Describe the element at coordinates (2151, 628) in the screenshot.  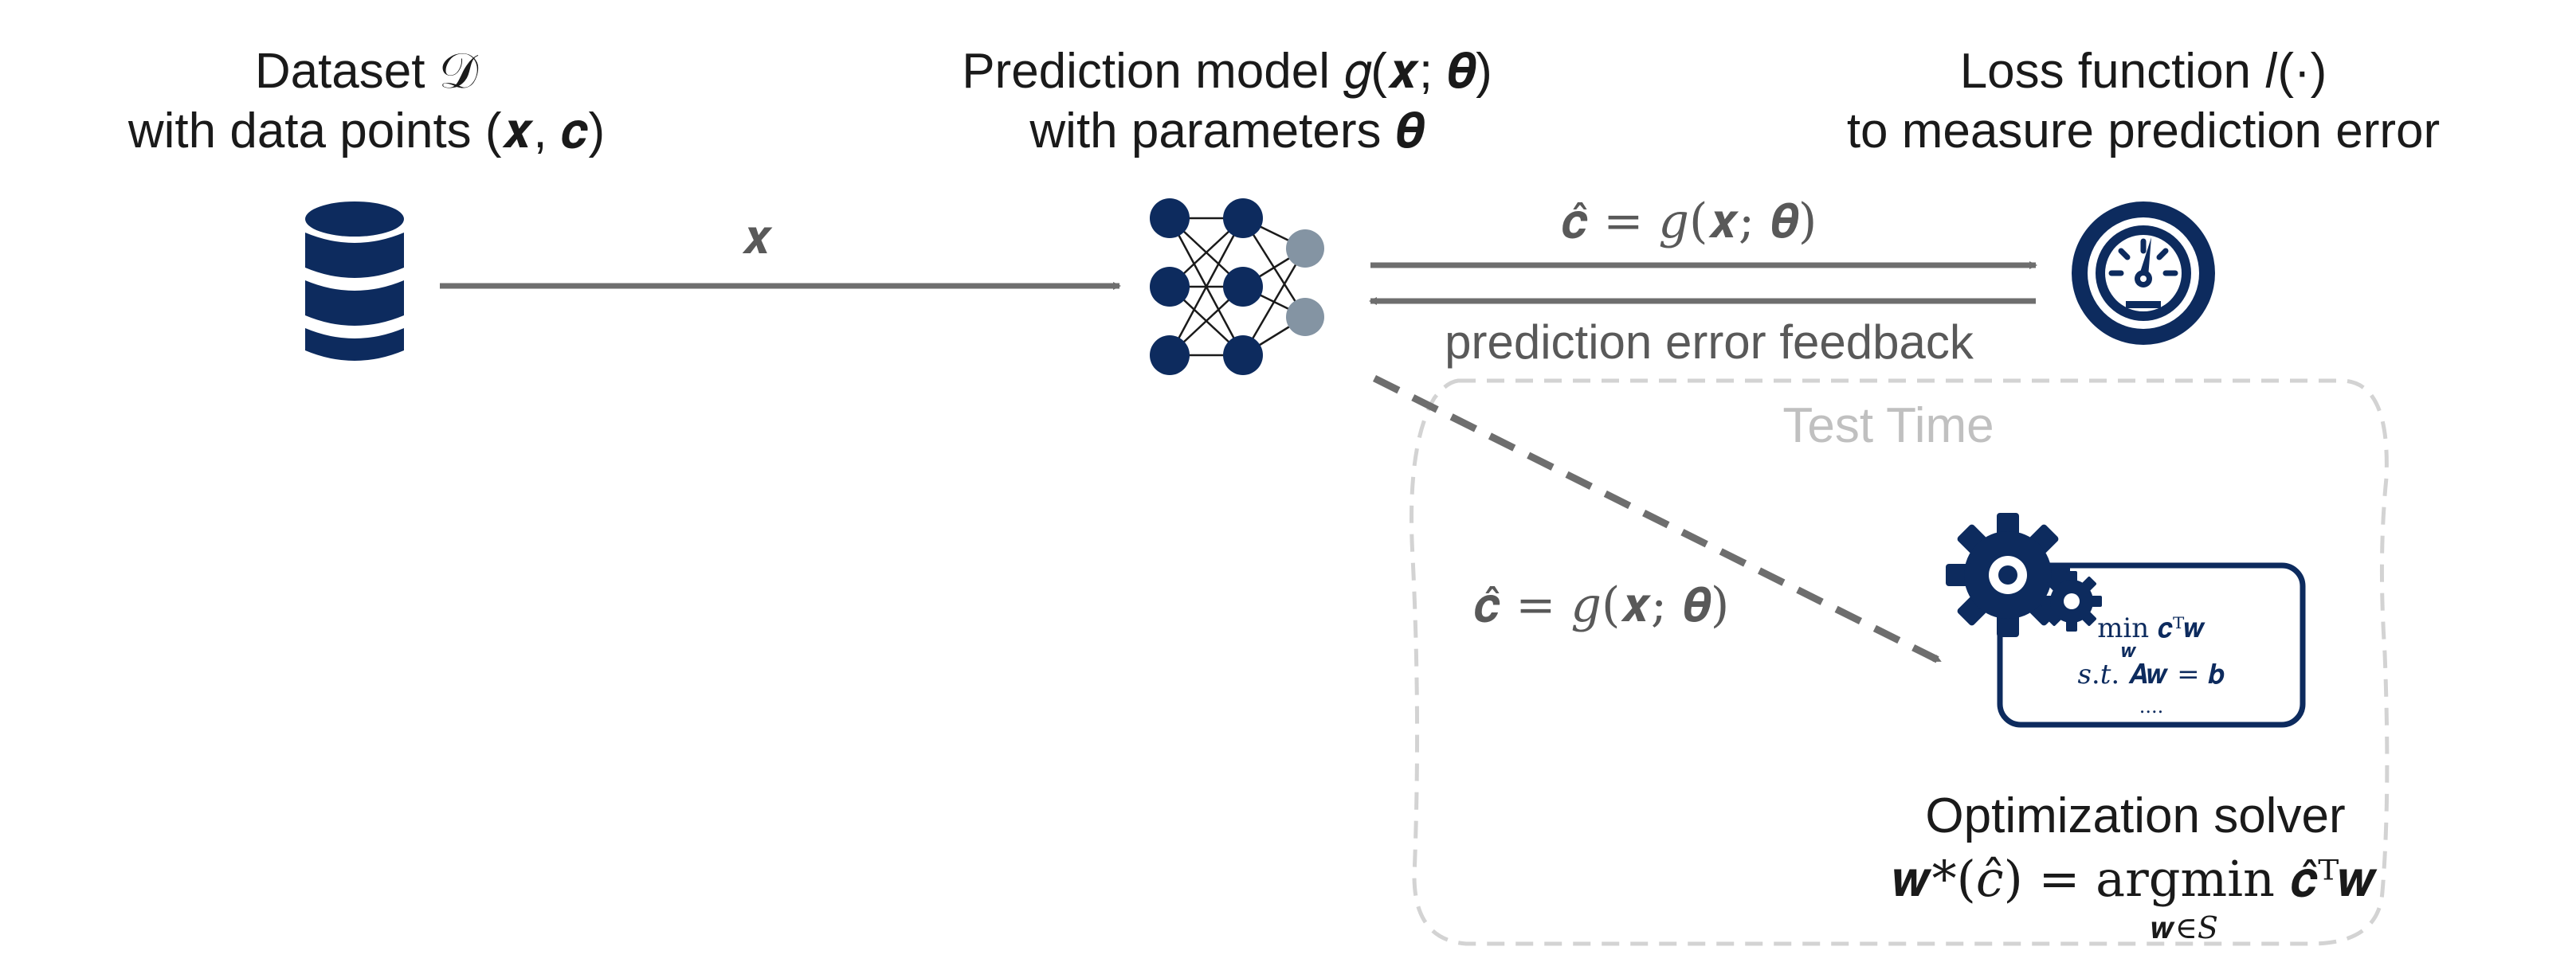
I see `solver-problem-line1: min 𝒄ᵀ𝒘` at that location.